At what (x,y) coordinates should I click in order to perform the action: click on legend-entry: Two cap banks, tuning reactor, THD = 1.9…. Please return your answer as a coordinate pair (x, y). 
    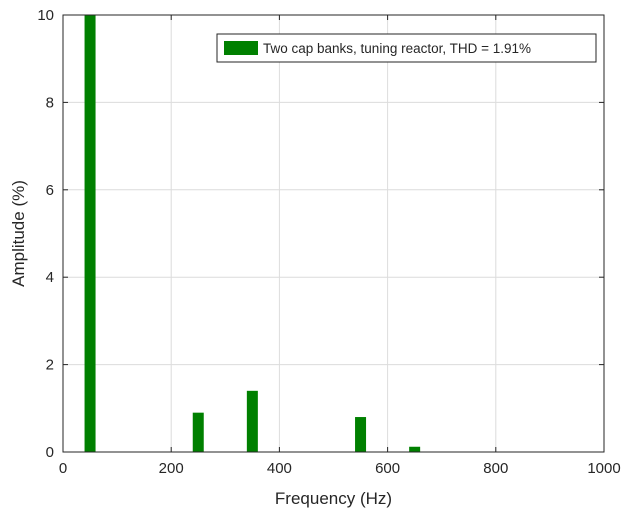
    Looking at the image, I should click on (397, 48).